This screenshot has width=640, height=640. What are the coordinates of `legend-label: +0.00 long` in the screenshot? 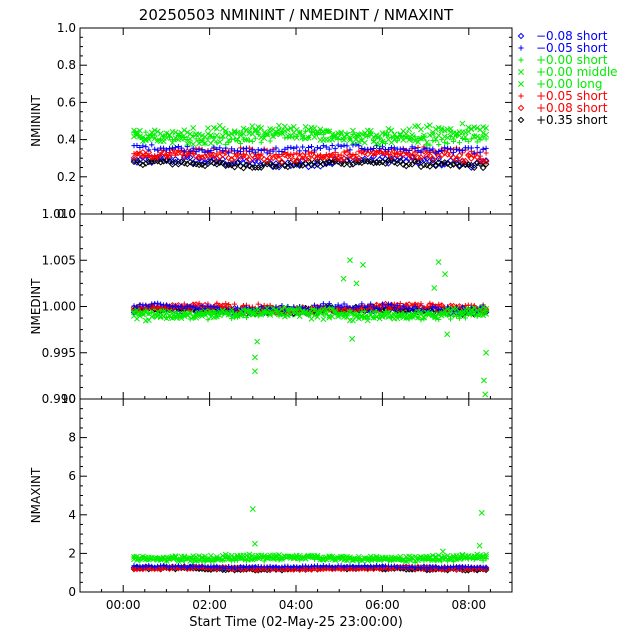 It's located at (569, 84).